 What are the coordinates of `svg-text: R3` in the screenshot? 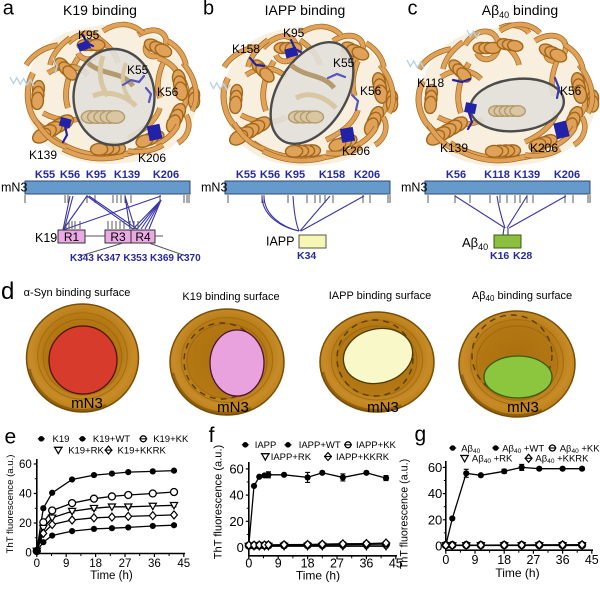 It's located at (118, 237).